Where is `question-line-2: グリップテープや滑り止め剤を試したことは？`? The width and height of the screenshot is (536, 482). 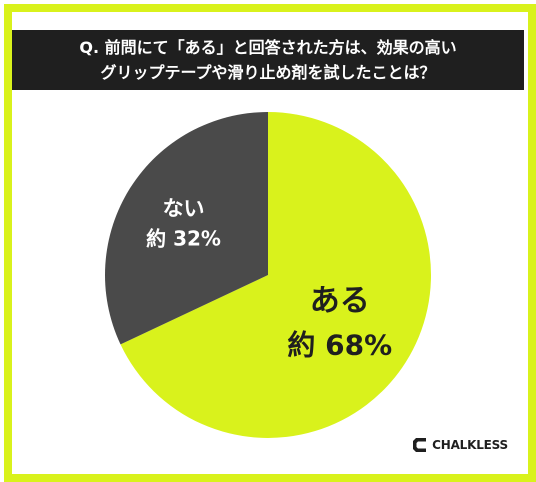 question-line-2: グリップテープや滑り止め剤を試したことは？ is located at coordinates (268, 72).